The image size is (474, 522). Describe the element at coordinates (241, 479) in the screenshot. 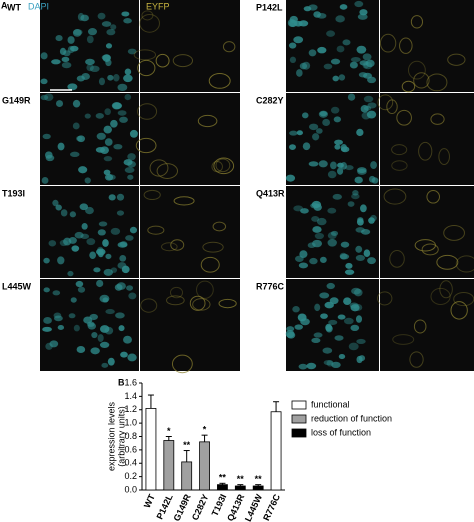

I see `significance: **` at that location.